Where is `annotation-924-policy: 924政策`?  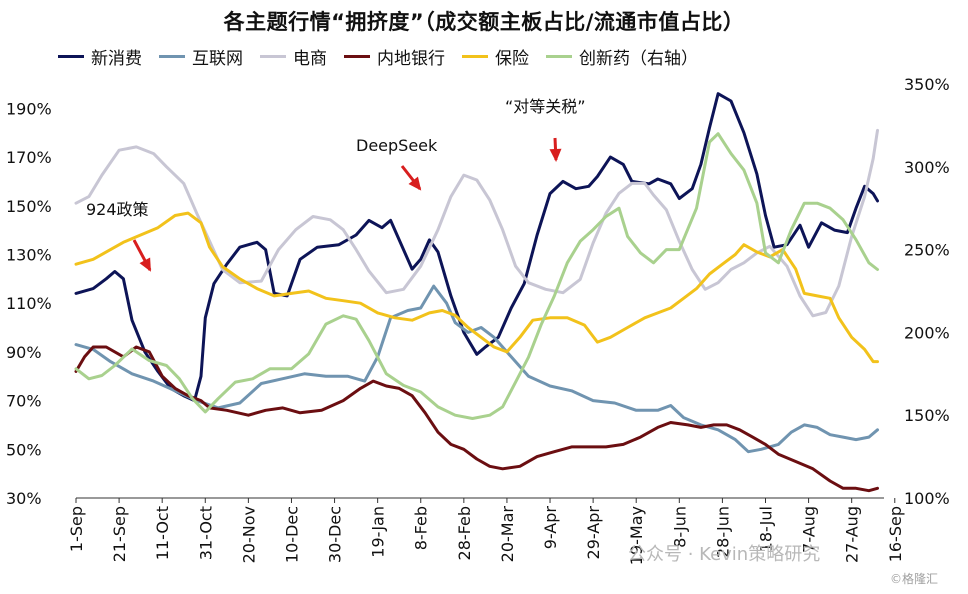
annotation-924-policy: 924政策 is located at coordinates (117, 209).